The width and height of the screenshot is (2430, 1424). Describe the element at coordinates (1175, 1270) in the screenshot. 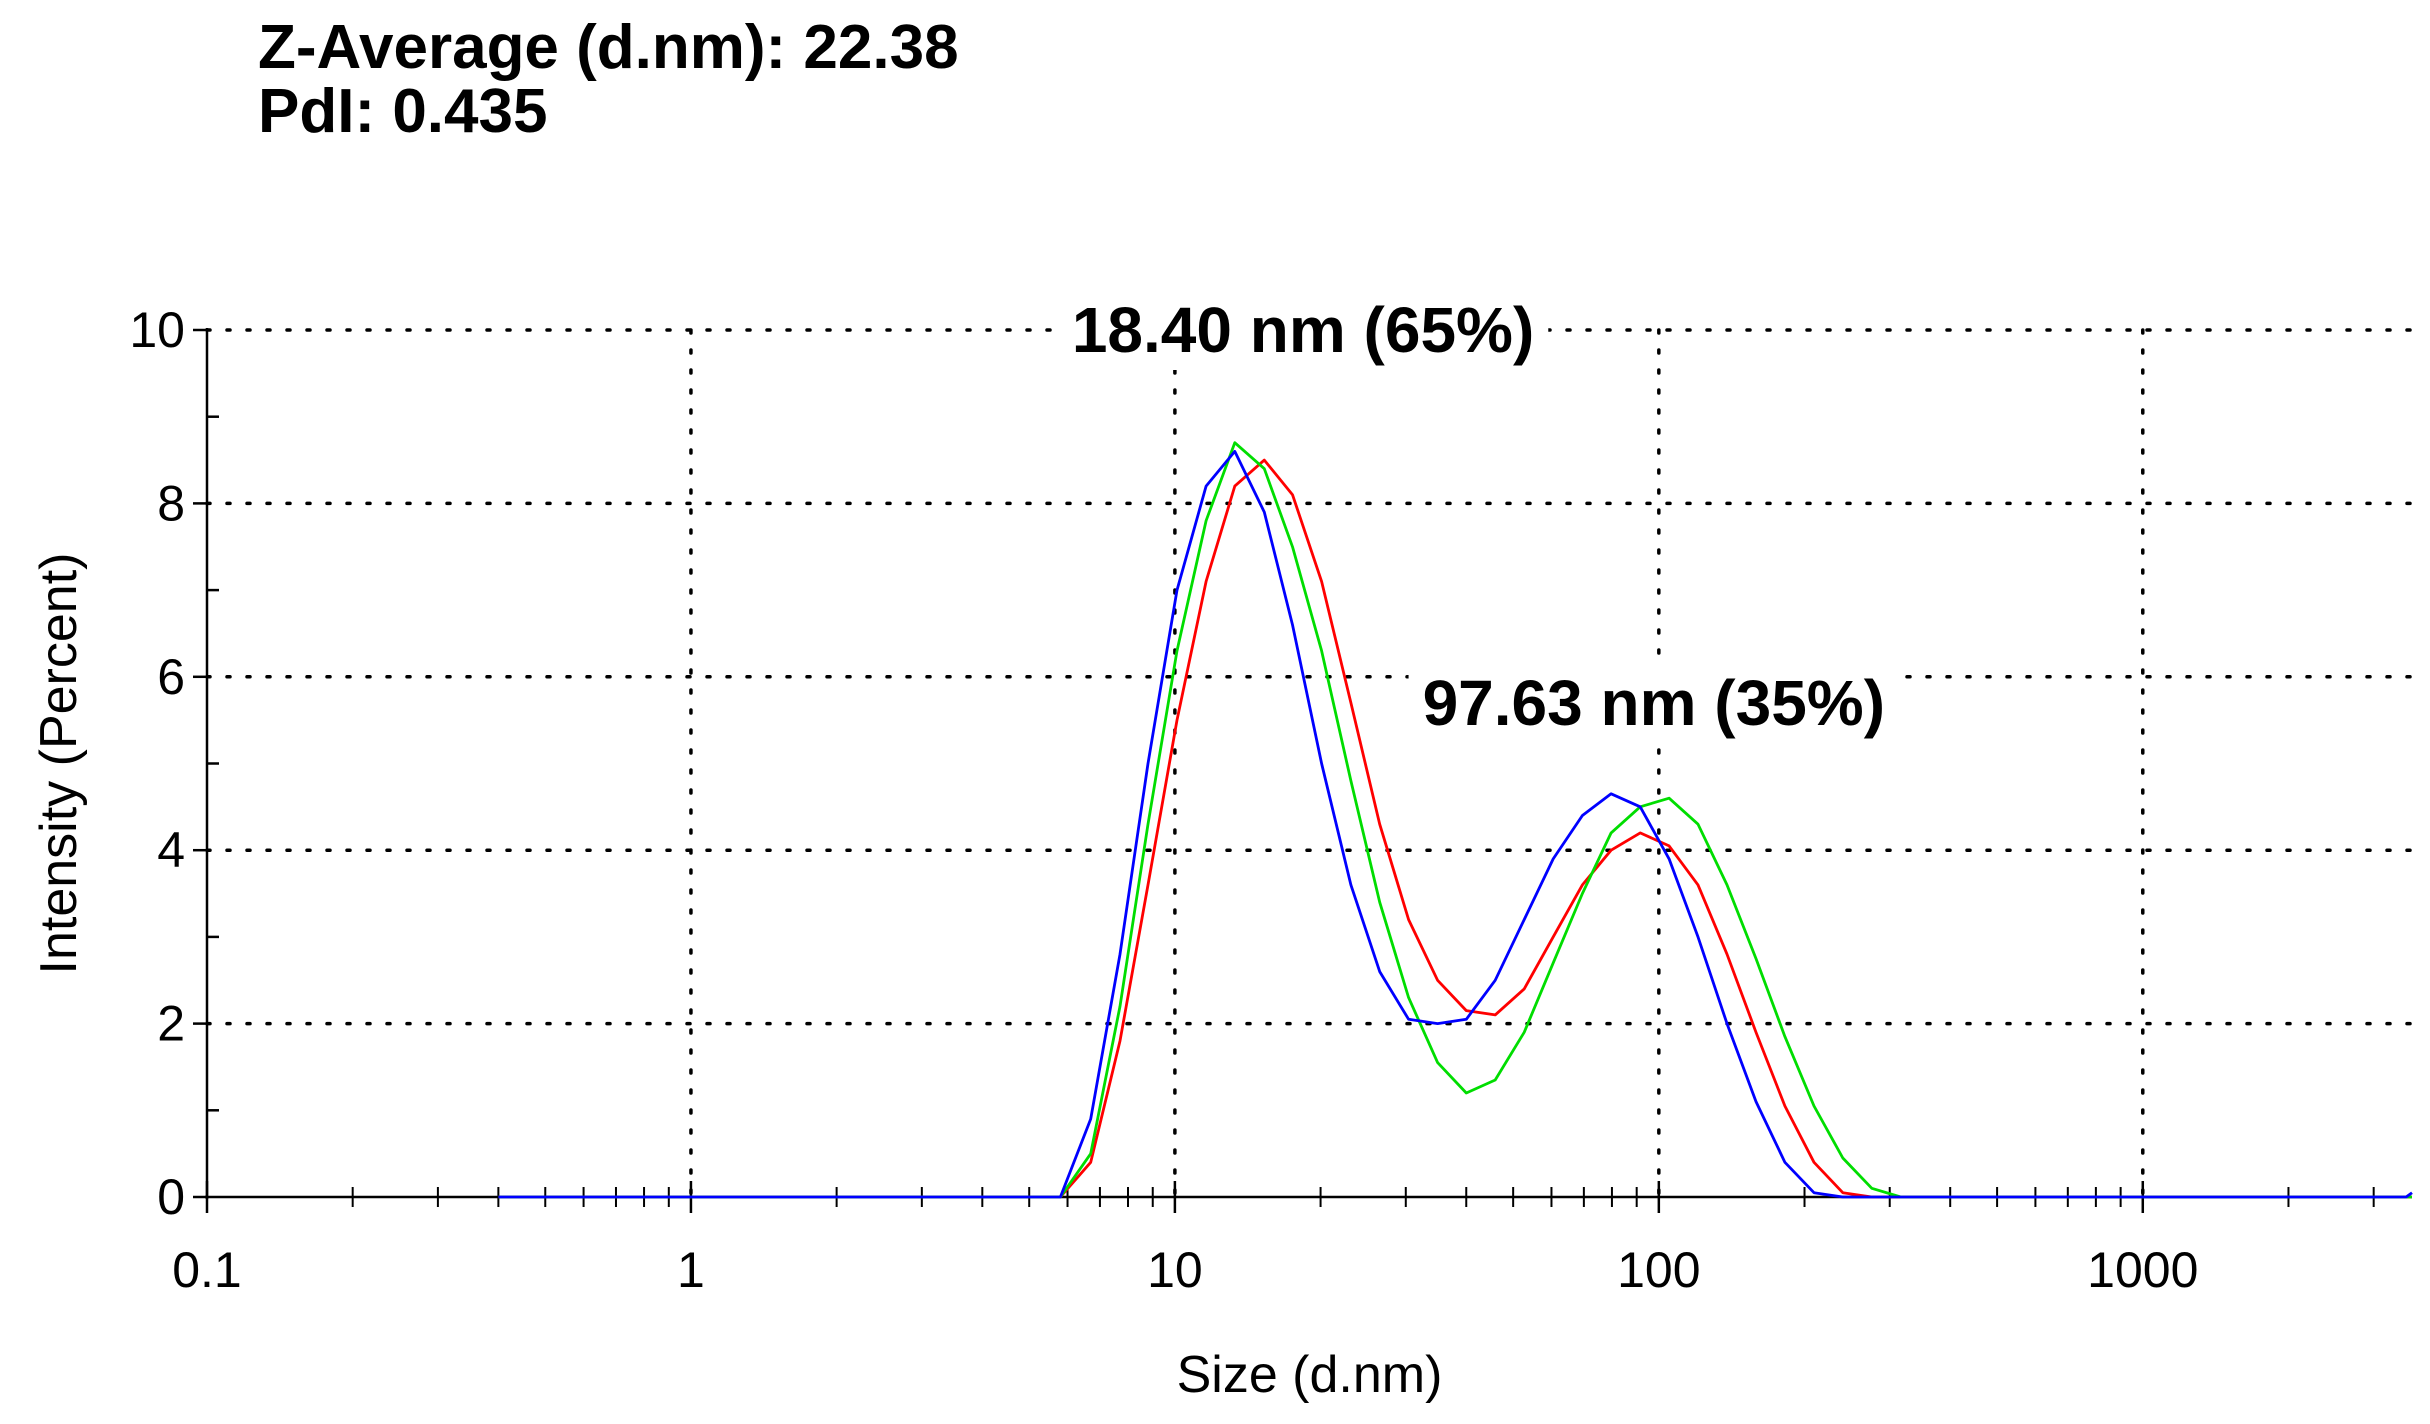

I see `x-tick-label: 10` at that location.